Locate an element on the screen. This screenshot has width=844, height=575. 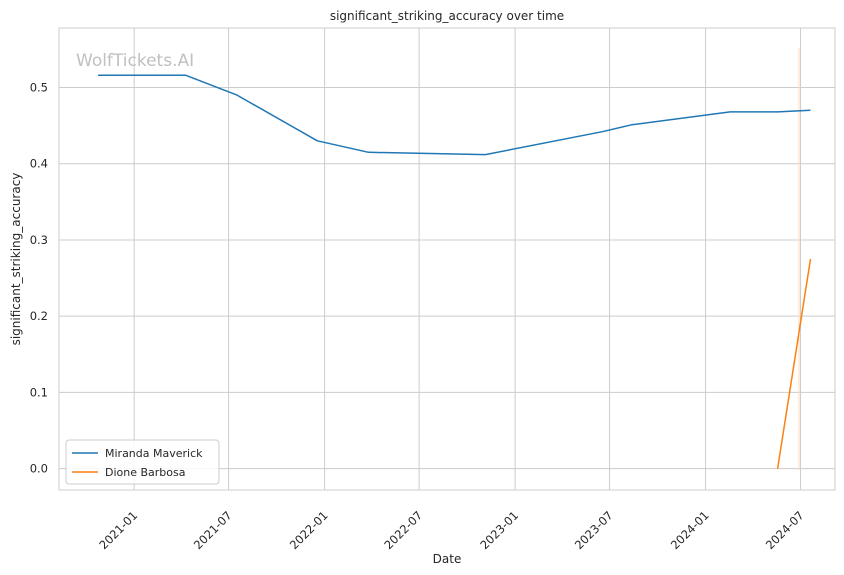
series-line-dione-barbosa is located at coordinates (794, 363).